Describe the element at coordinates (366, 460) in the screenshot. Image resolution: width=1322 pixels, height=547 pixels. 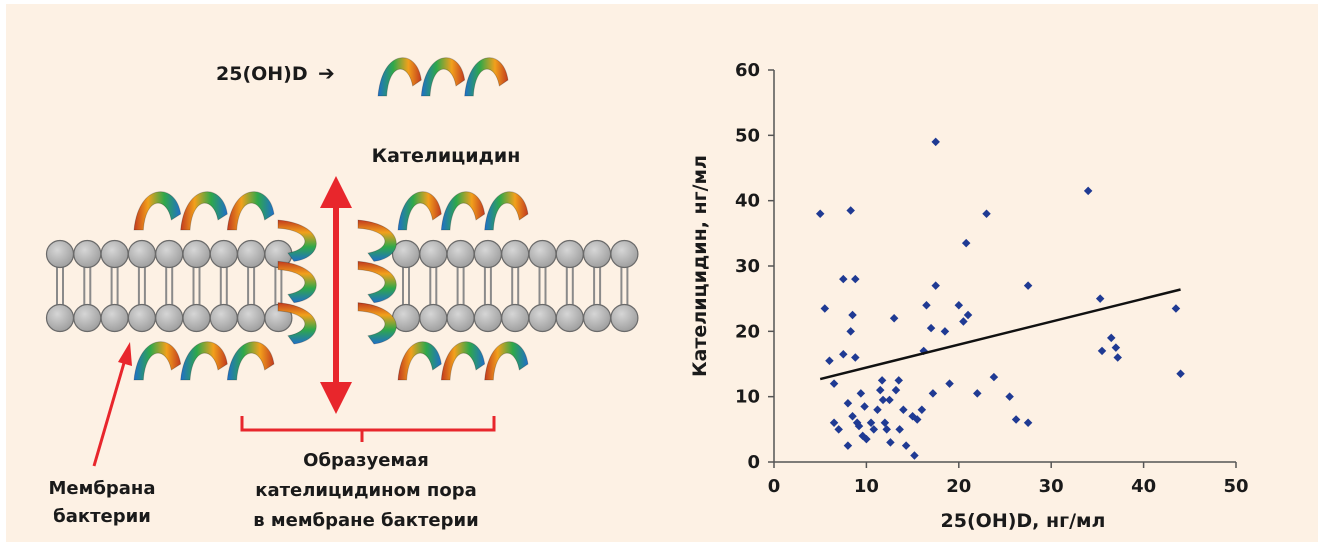
I see `pore-label-line1: Образуемая` at that location.